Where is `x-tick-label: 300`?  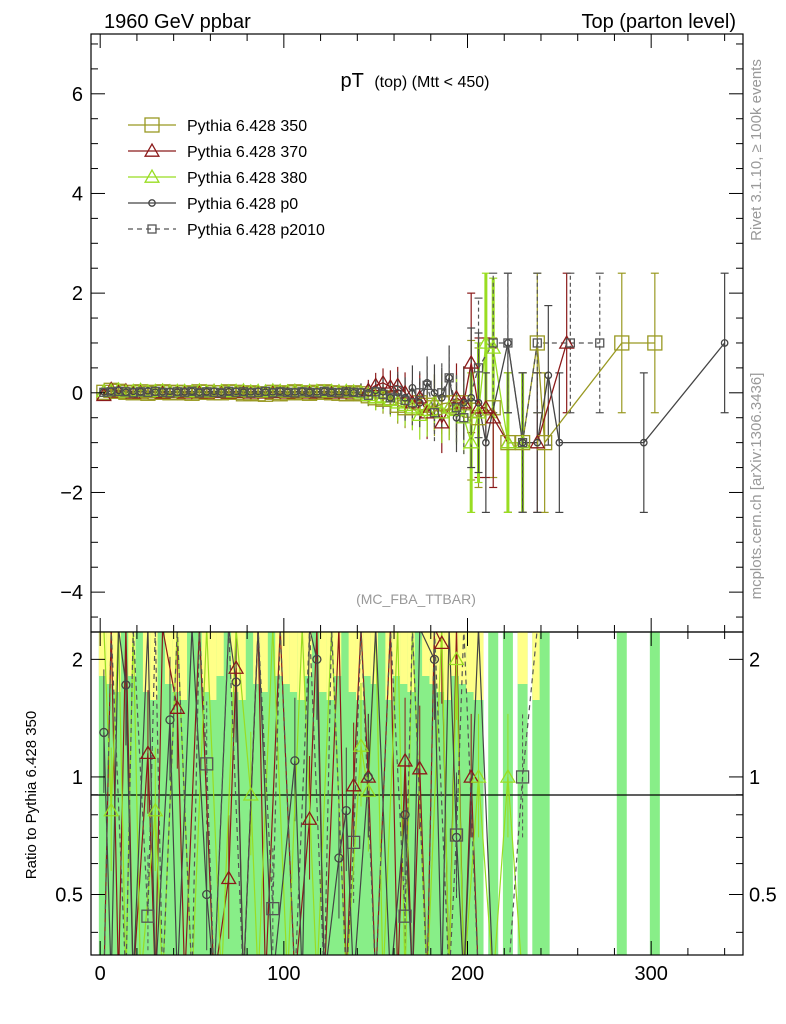
x-tick-label: 300 is located at coordinates (650, 974).